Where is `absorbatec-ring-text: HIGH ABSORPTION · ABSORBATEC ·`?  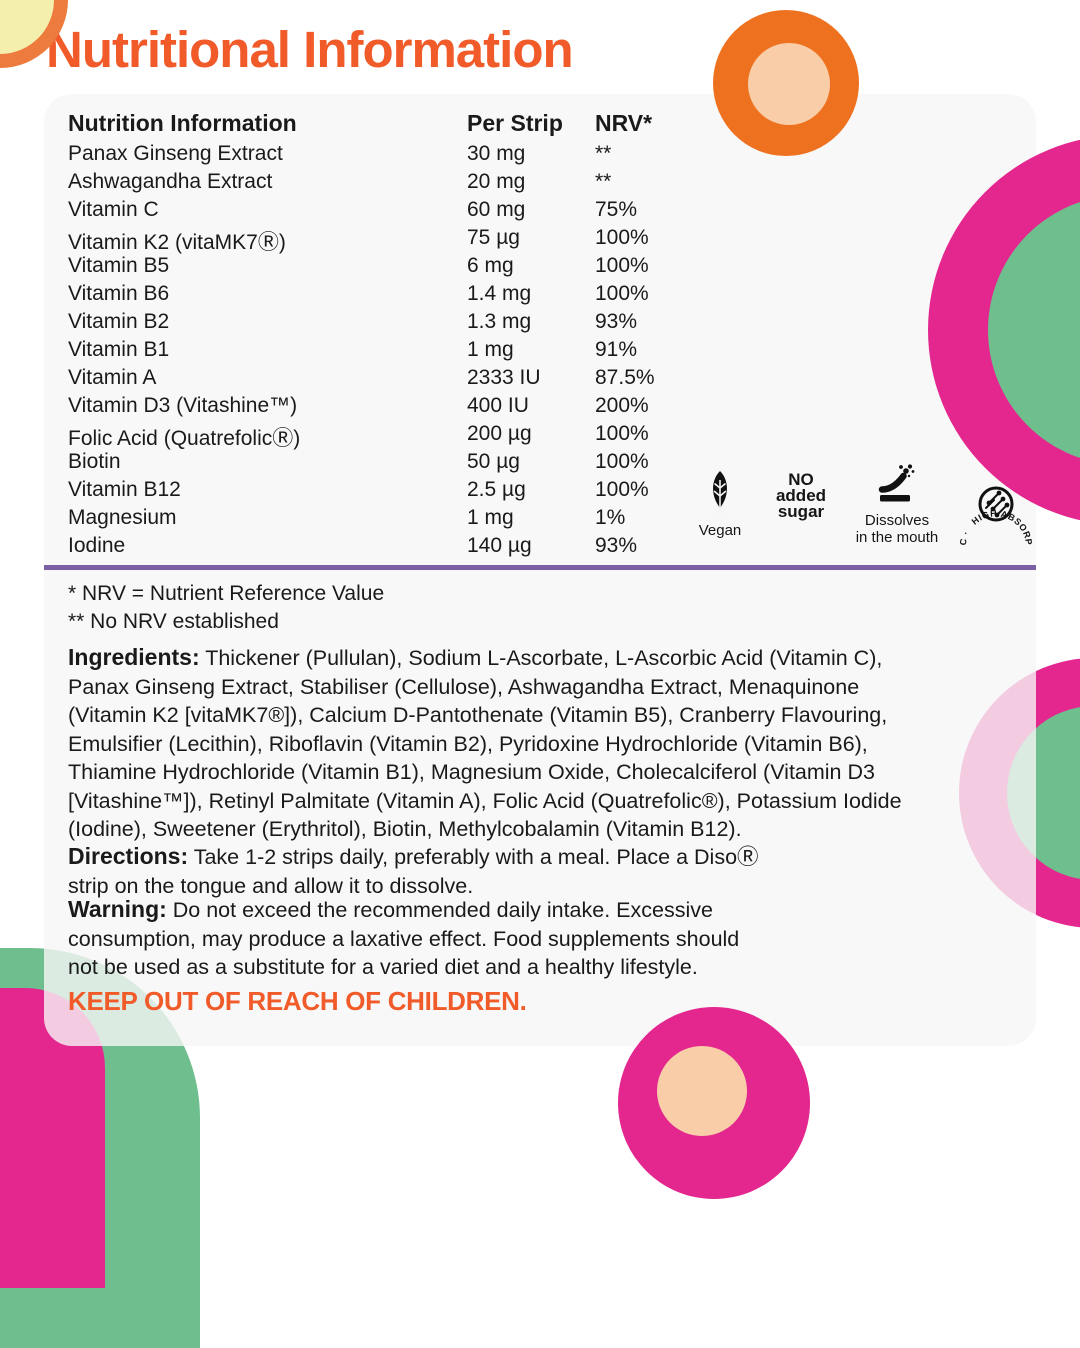
absorbatec-ring-text: HIGH ABSORPTION · ABSORBATEC · is located at coordinates (996, 527).